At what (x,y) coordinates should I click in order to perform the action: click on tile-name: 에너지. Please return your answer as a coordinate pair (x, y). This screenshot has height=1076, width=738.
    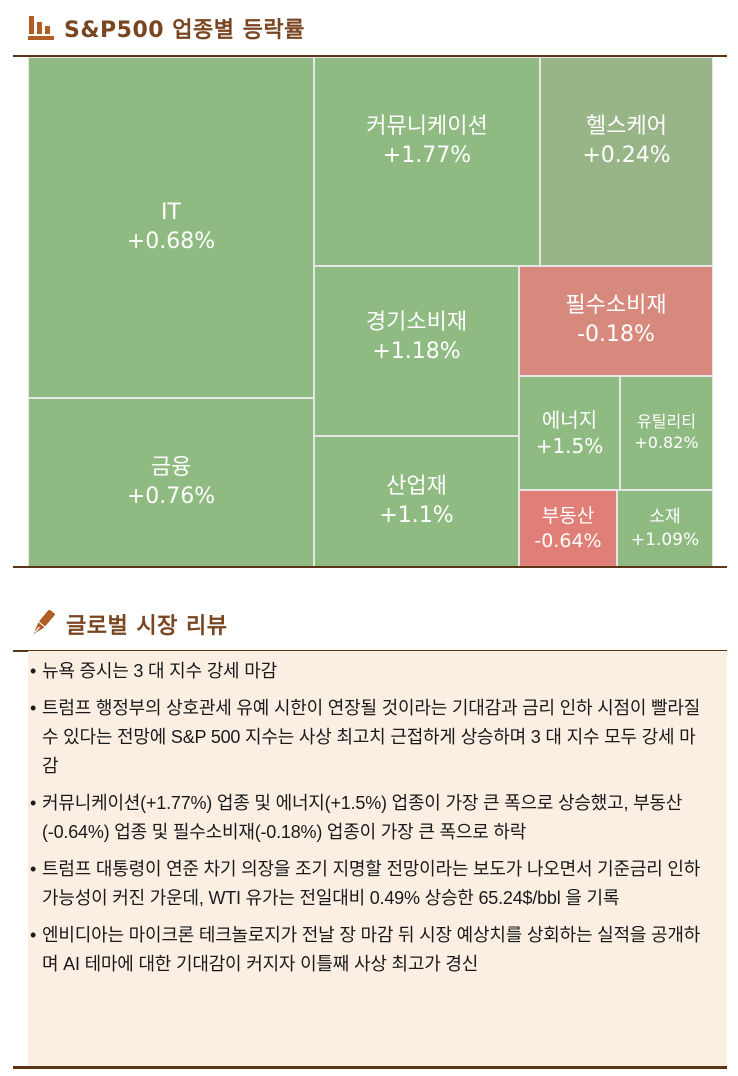
    Looking at the image, I should click on (569, 420).